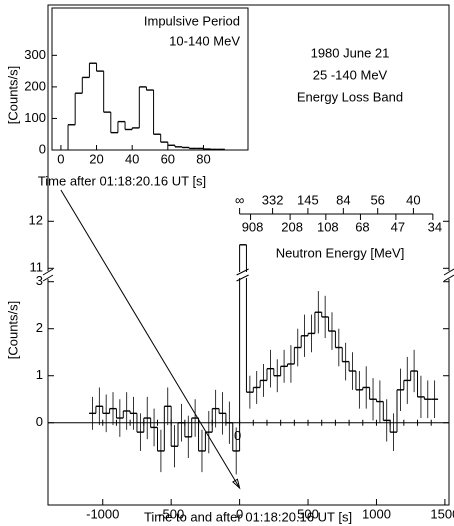 The width and height of the screenshot is (454, 526). What do you see at coordinates (96, 158) in the screenshot?
I see `inset-x-tick-label: 20` at bounding box center [96, 158].